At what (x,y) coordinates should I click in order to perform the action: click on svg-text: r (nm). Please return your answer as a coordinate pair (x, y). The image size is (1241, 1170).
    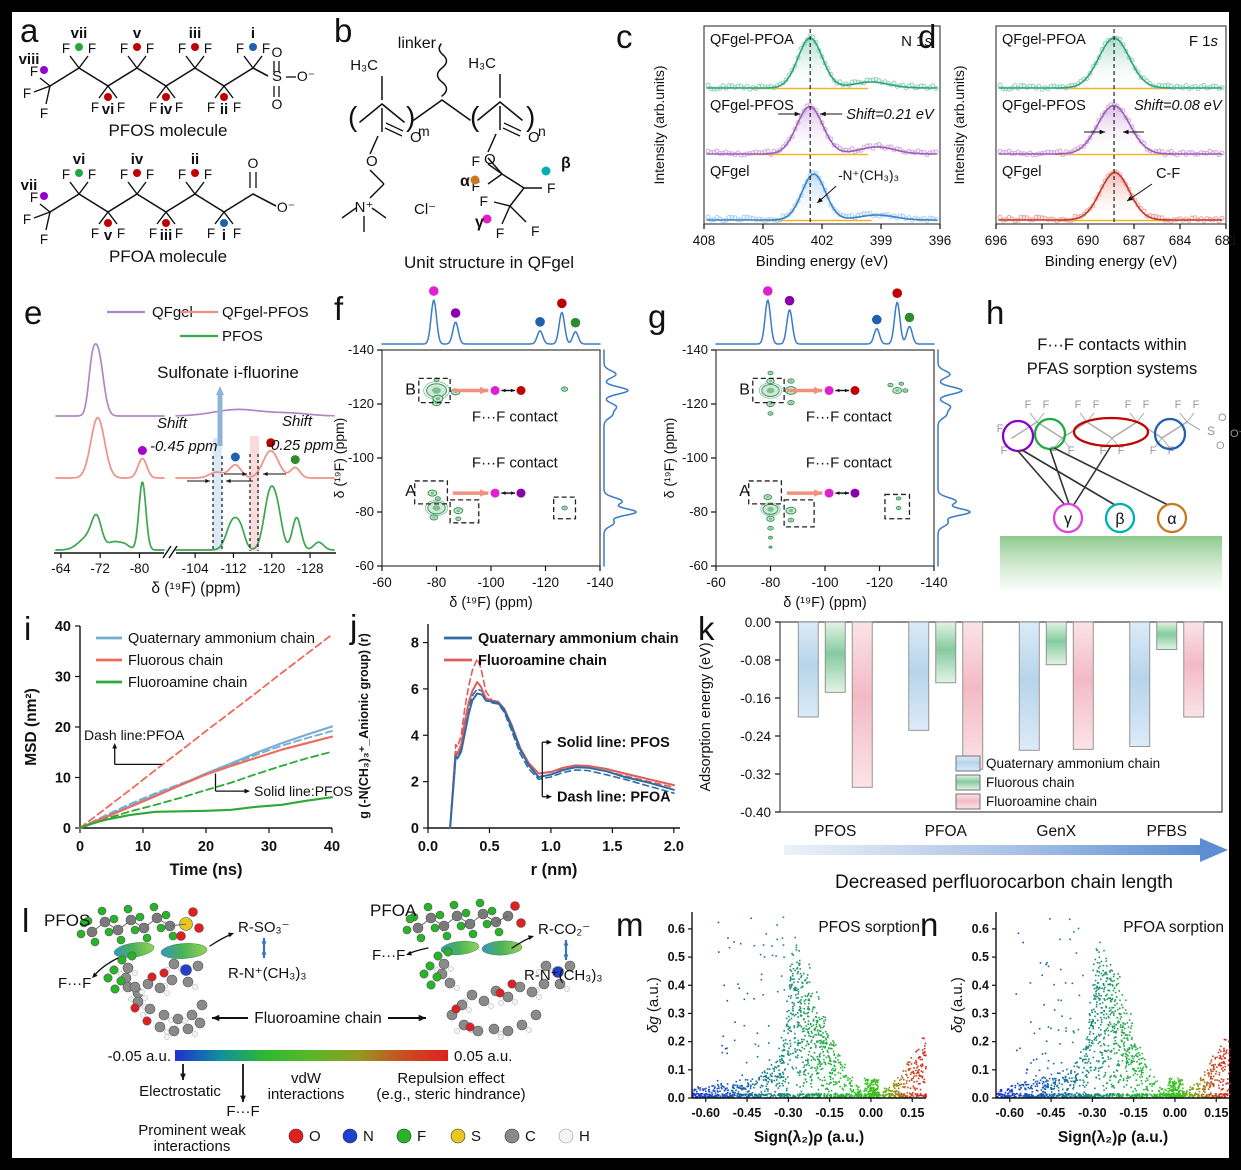
    Looking at the image, I should click on (554, 870).